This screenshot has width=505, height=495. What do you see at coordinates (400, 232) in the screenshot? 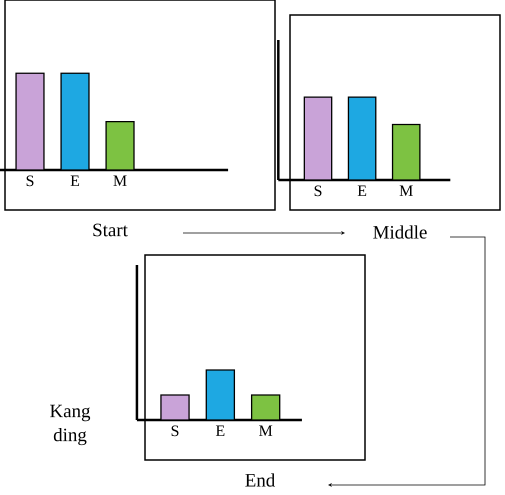
I see `x-axis-title: Middle` at bounding box center [400, 232].